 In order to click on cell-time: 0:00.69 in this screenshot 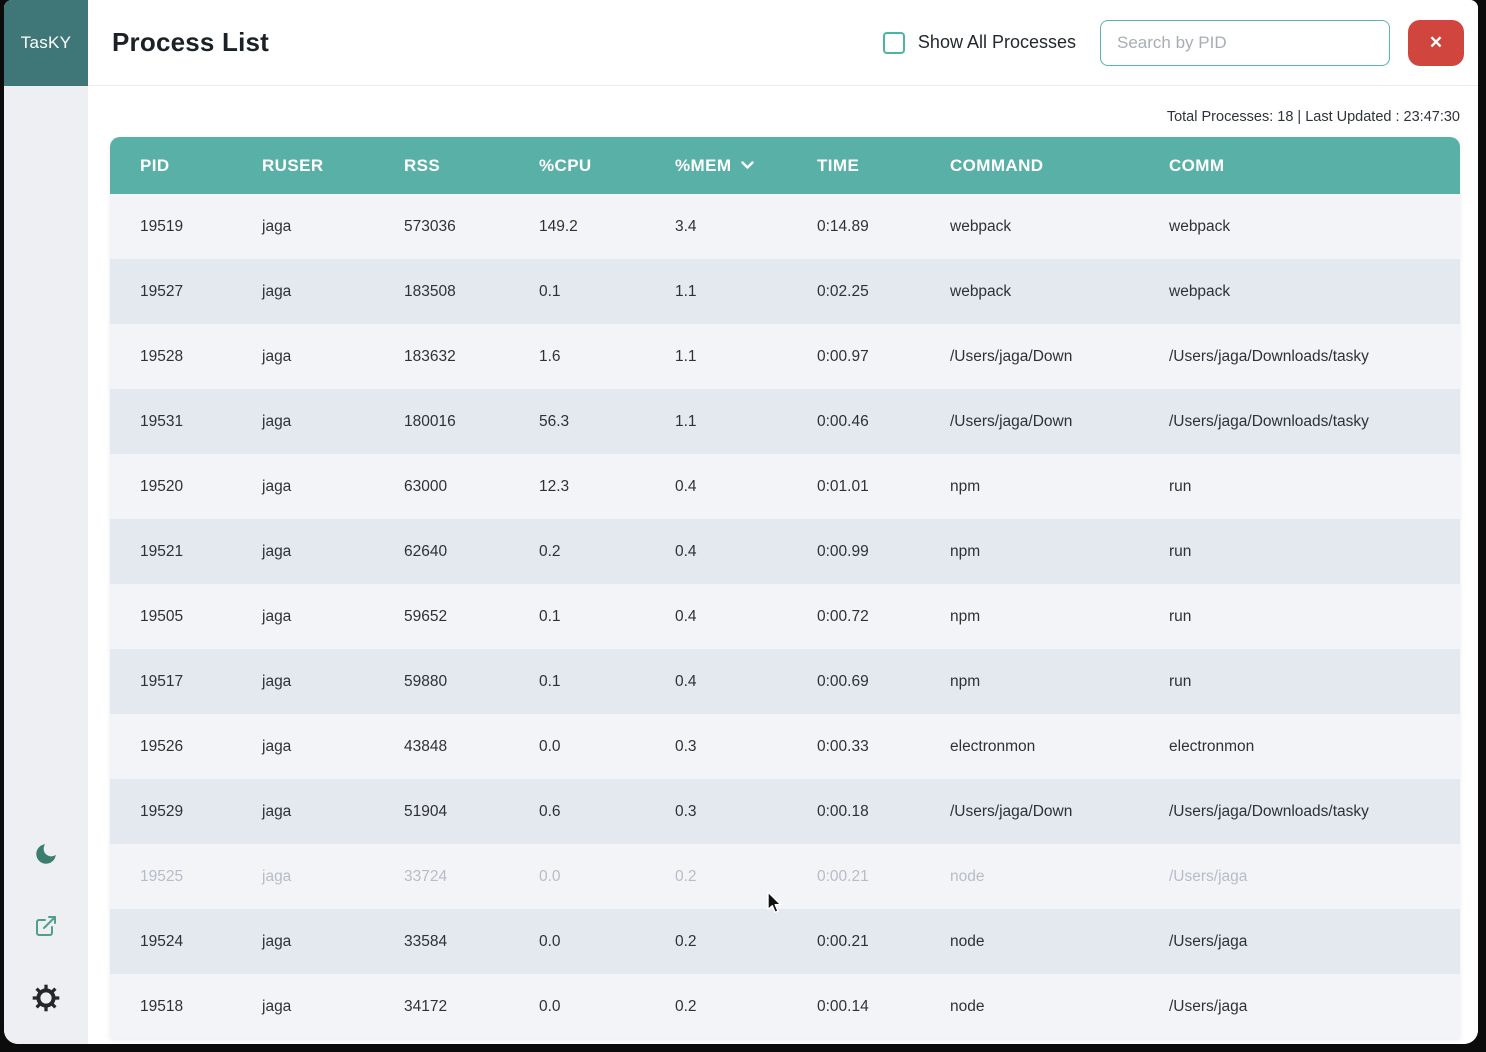, I will do `click(843, 681)`.